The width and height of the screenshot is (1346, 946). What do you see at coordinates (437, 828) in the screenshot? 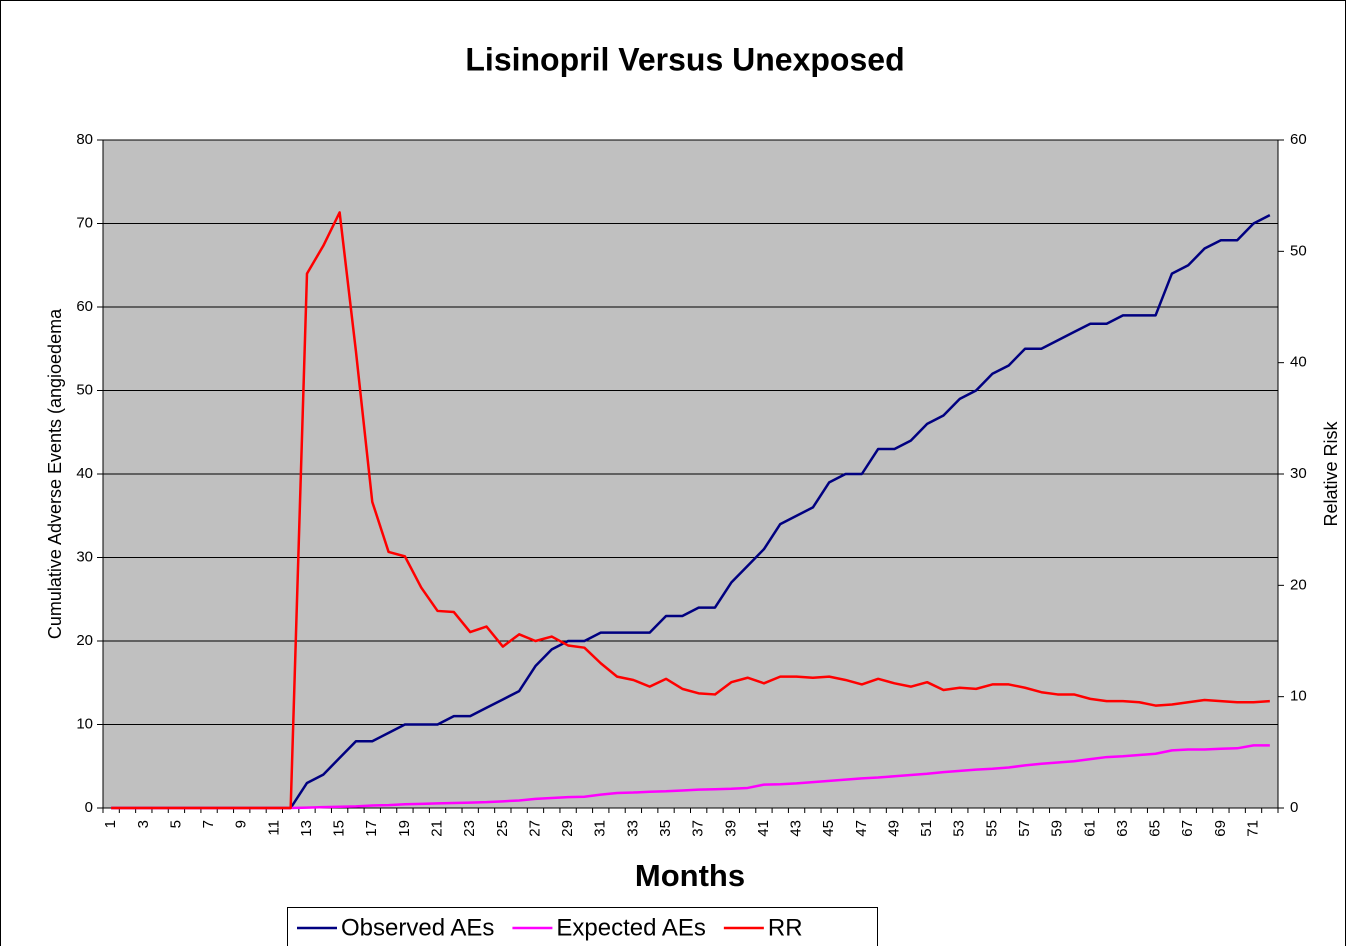
I see `x-tick-label: 21` at bounding box center [437, 828].